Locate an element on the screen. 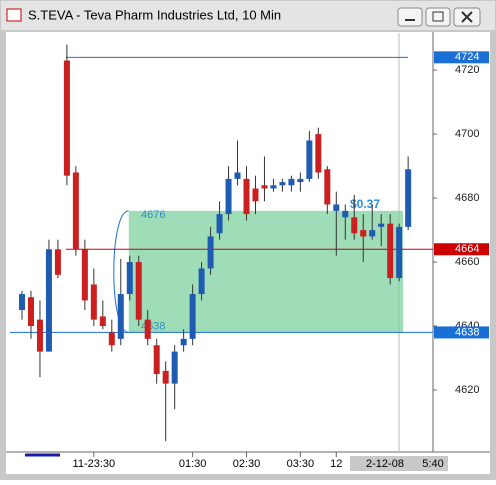  range-box is located at coordinates (266, 271).